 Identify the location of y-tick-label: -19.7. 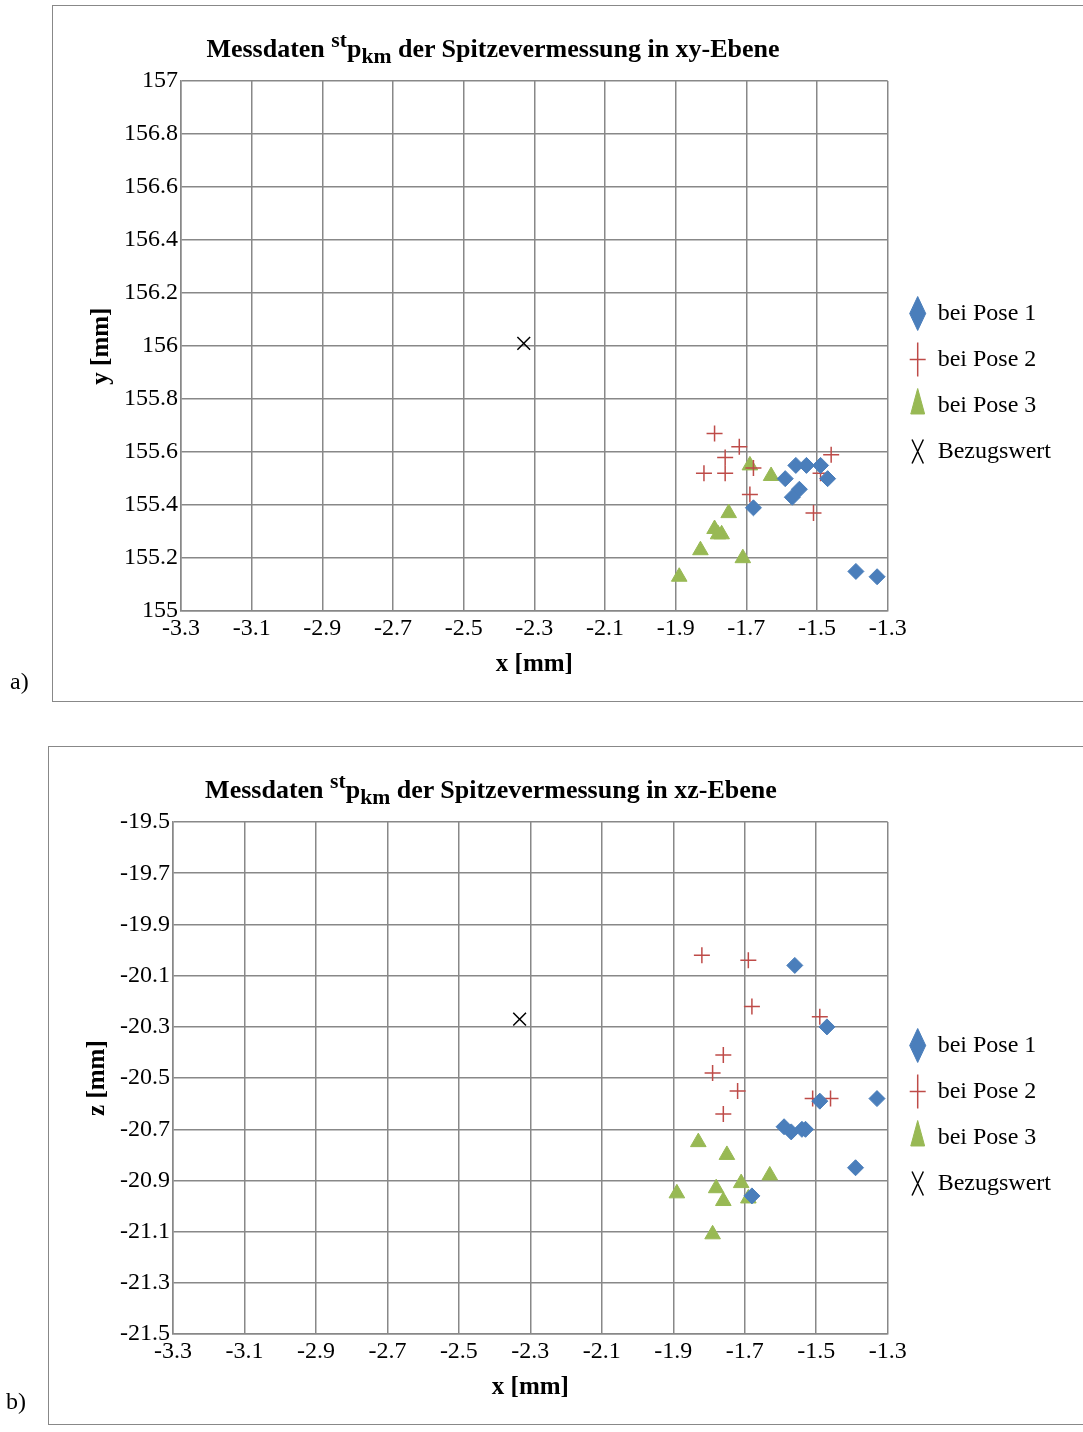
(144, 871).